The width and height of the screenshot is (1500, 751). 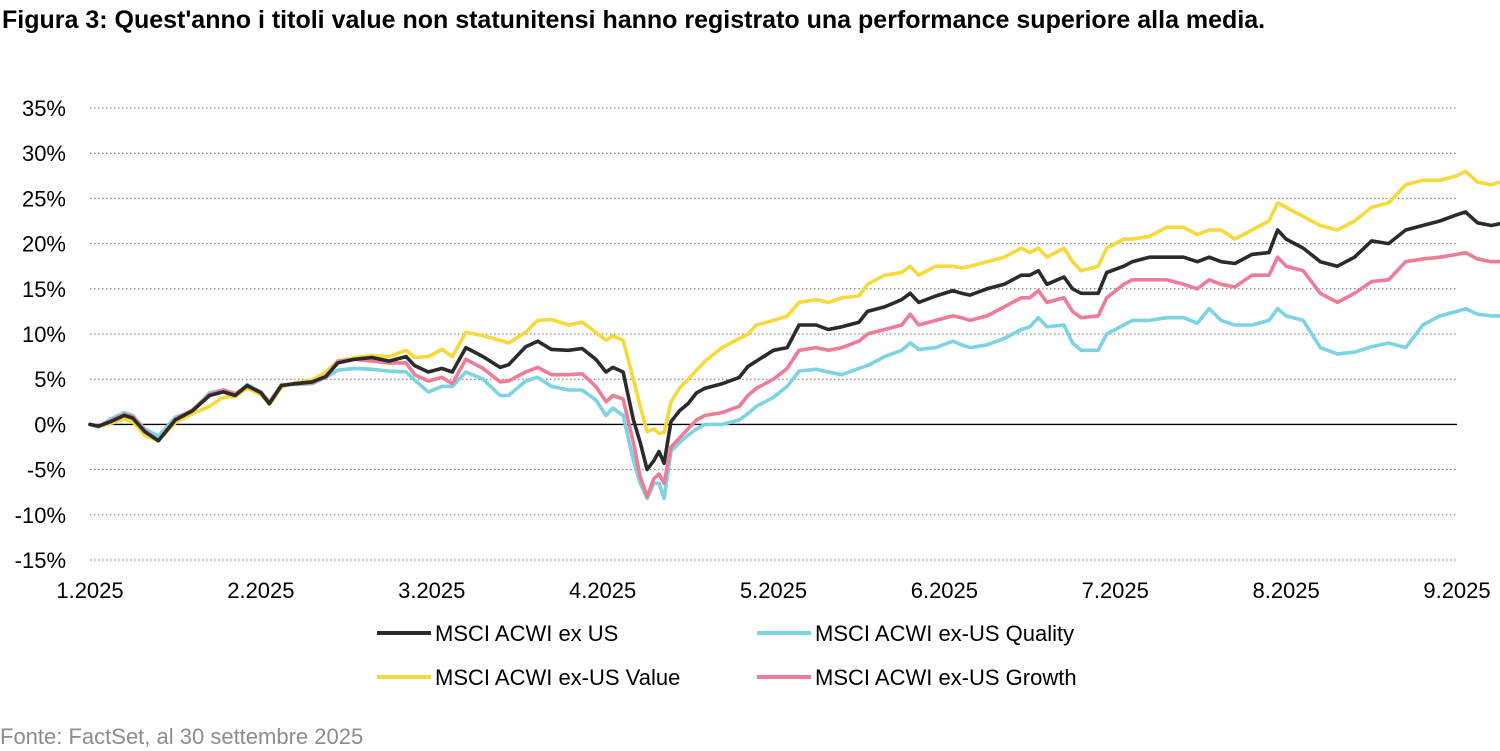 I want to click on source-note: Fonte: FactSet, al 30 settembre 2025, so click(x=182, y=736).